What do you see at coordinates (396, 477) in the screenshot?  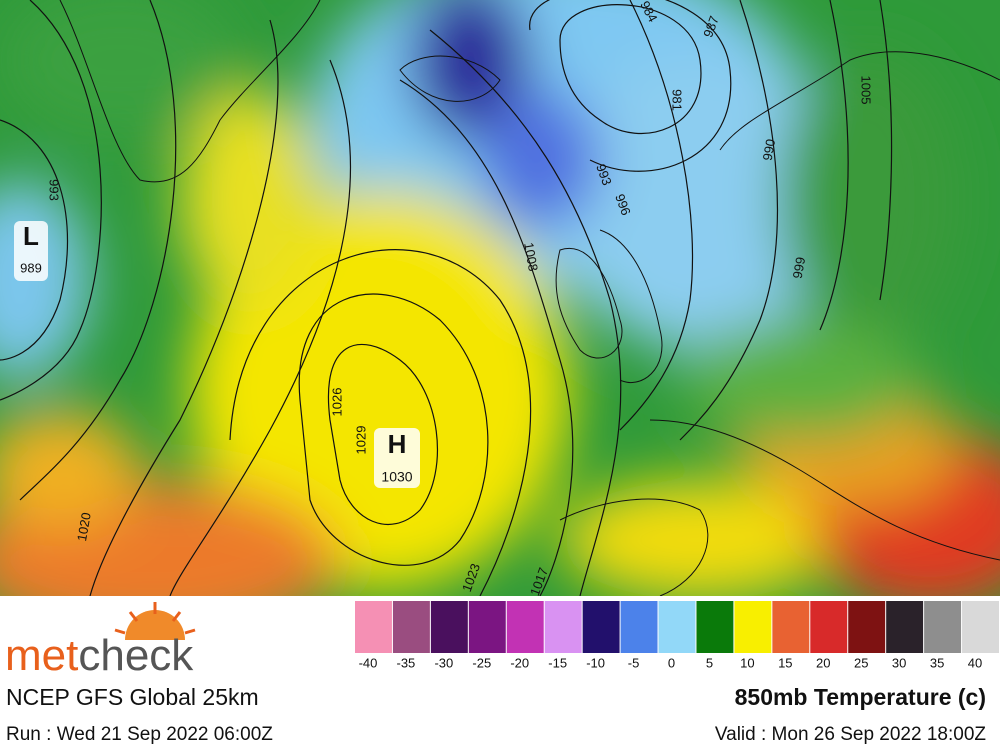 I see `high-value: 1030` at bounding box center [396, 477].